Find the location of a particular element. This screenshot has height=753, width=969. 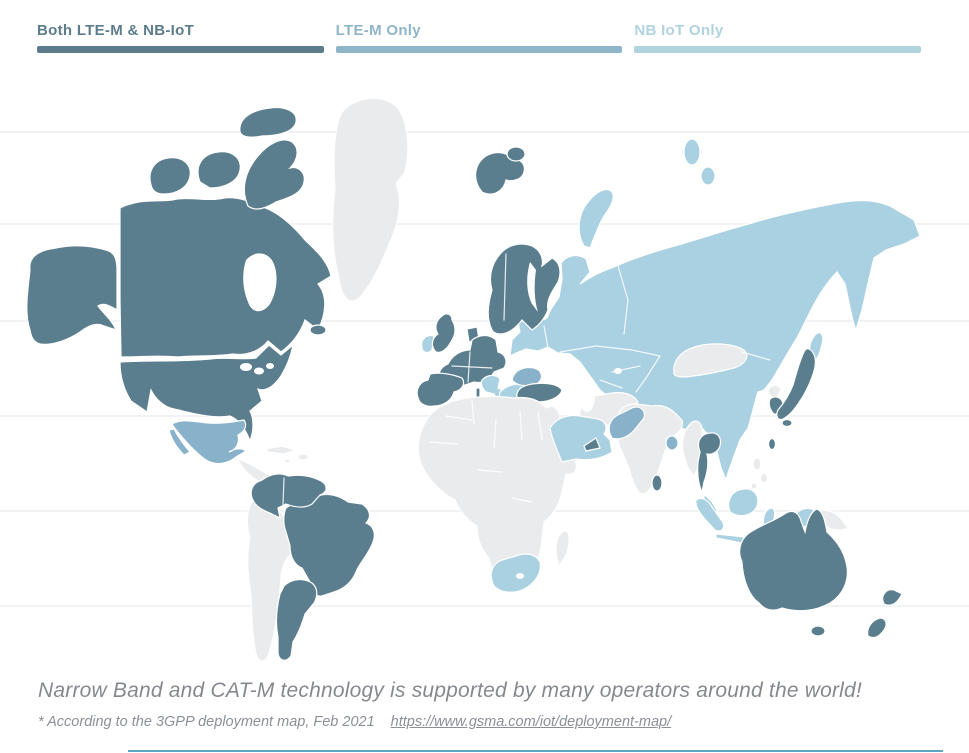

legend-label-nbiot: NB IoT Only is located at coordinates (679, 30).